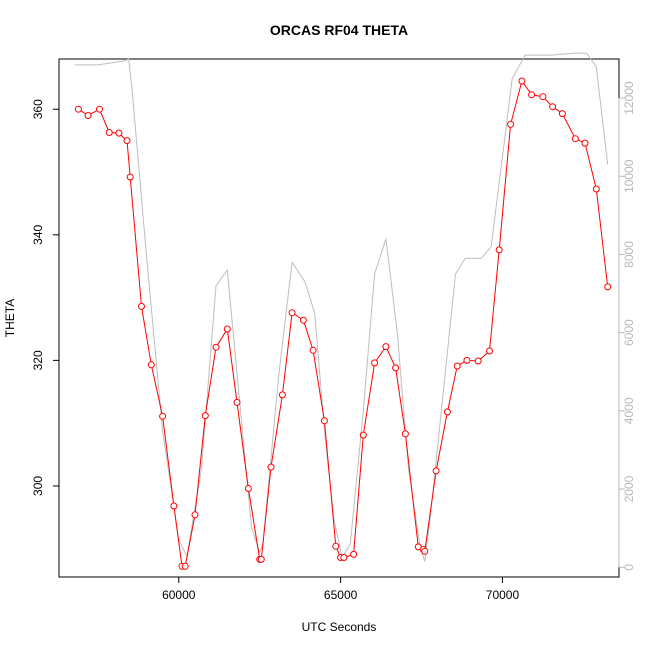 The image size is (650, 650). What do you see at coordinates (339, 627) in the screenshot?
I see `x-axis-label: UTC Seconds` at bounding box center [339, 627].